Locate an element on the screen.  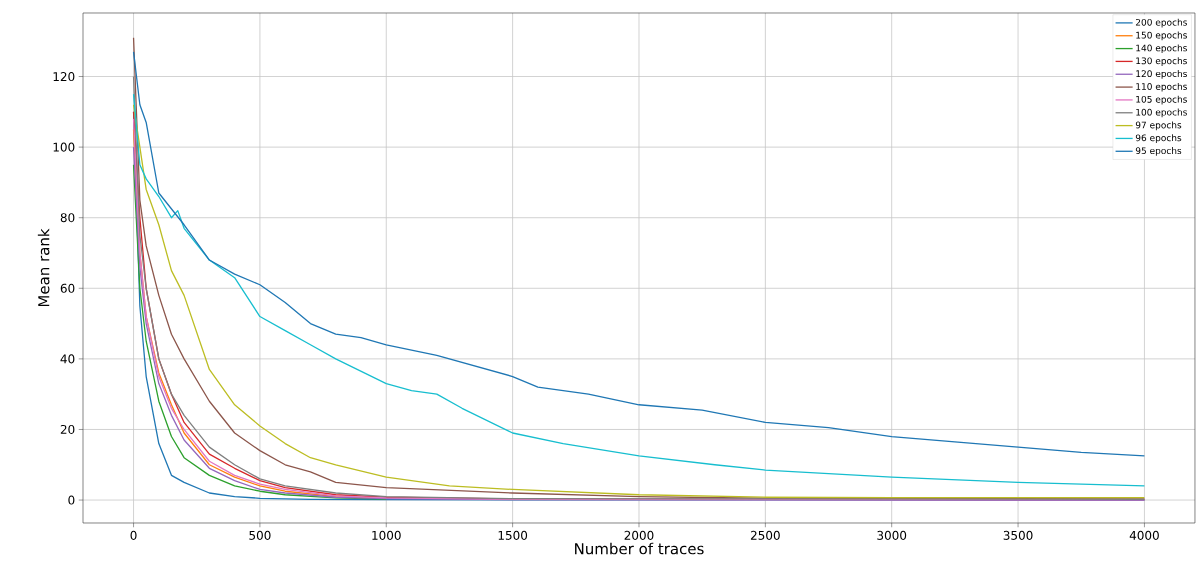
x-tick-label: 1000 is located at coordinates (386, 535).